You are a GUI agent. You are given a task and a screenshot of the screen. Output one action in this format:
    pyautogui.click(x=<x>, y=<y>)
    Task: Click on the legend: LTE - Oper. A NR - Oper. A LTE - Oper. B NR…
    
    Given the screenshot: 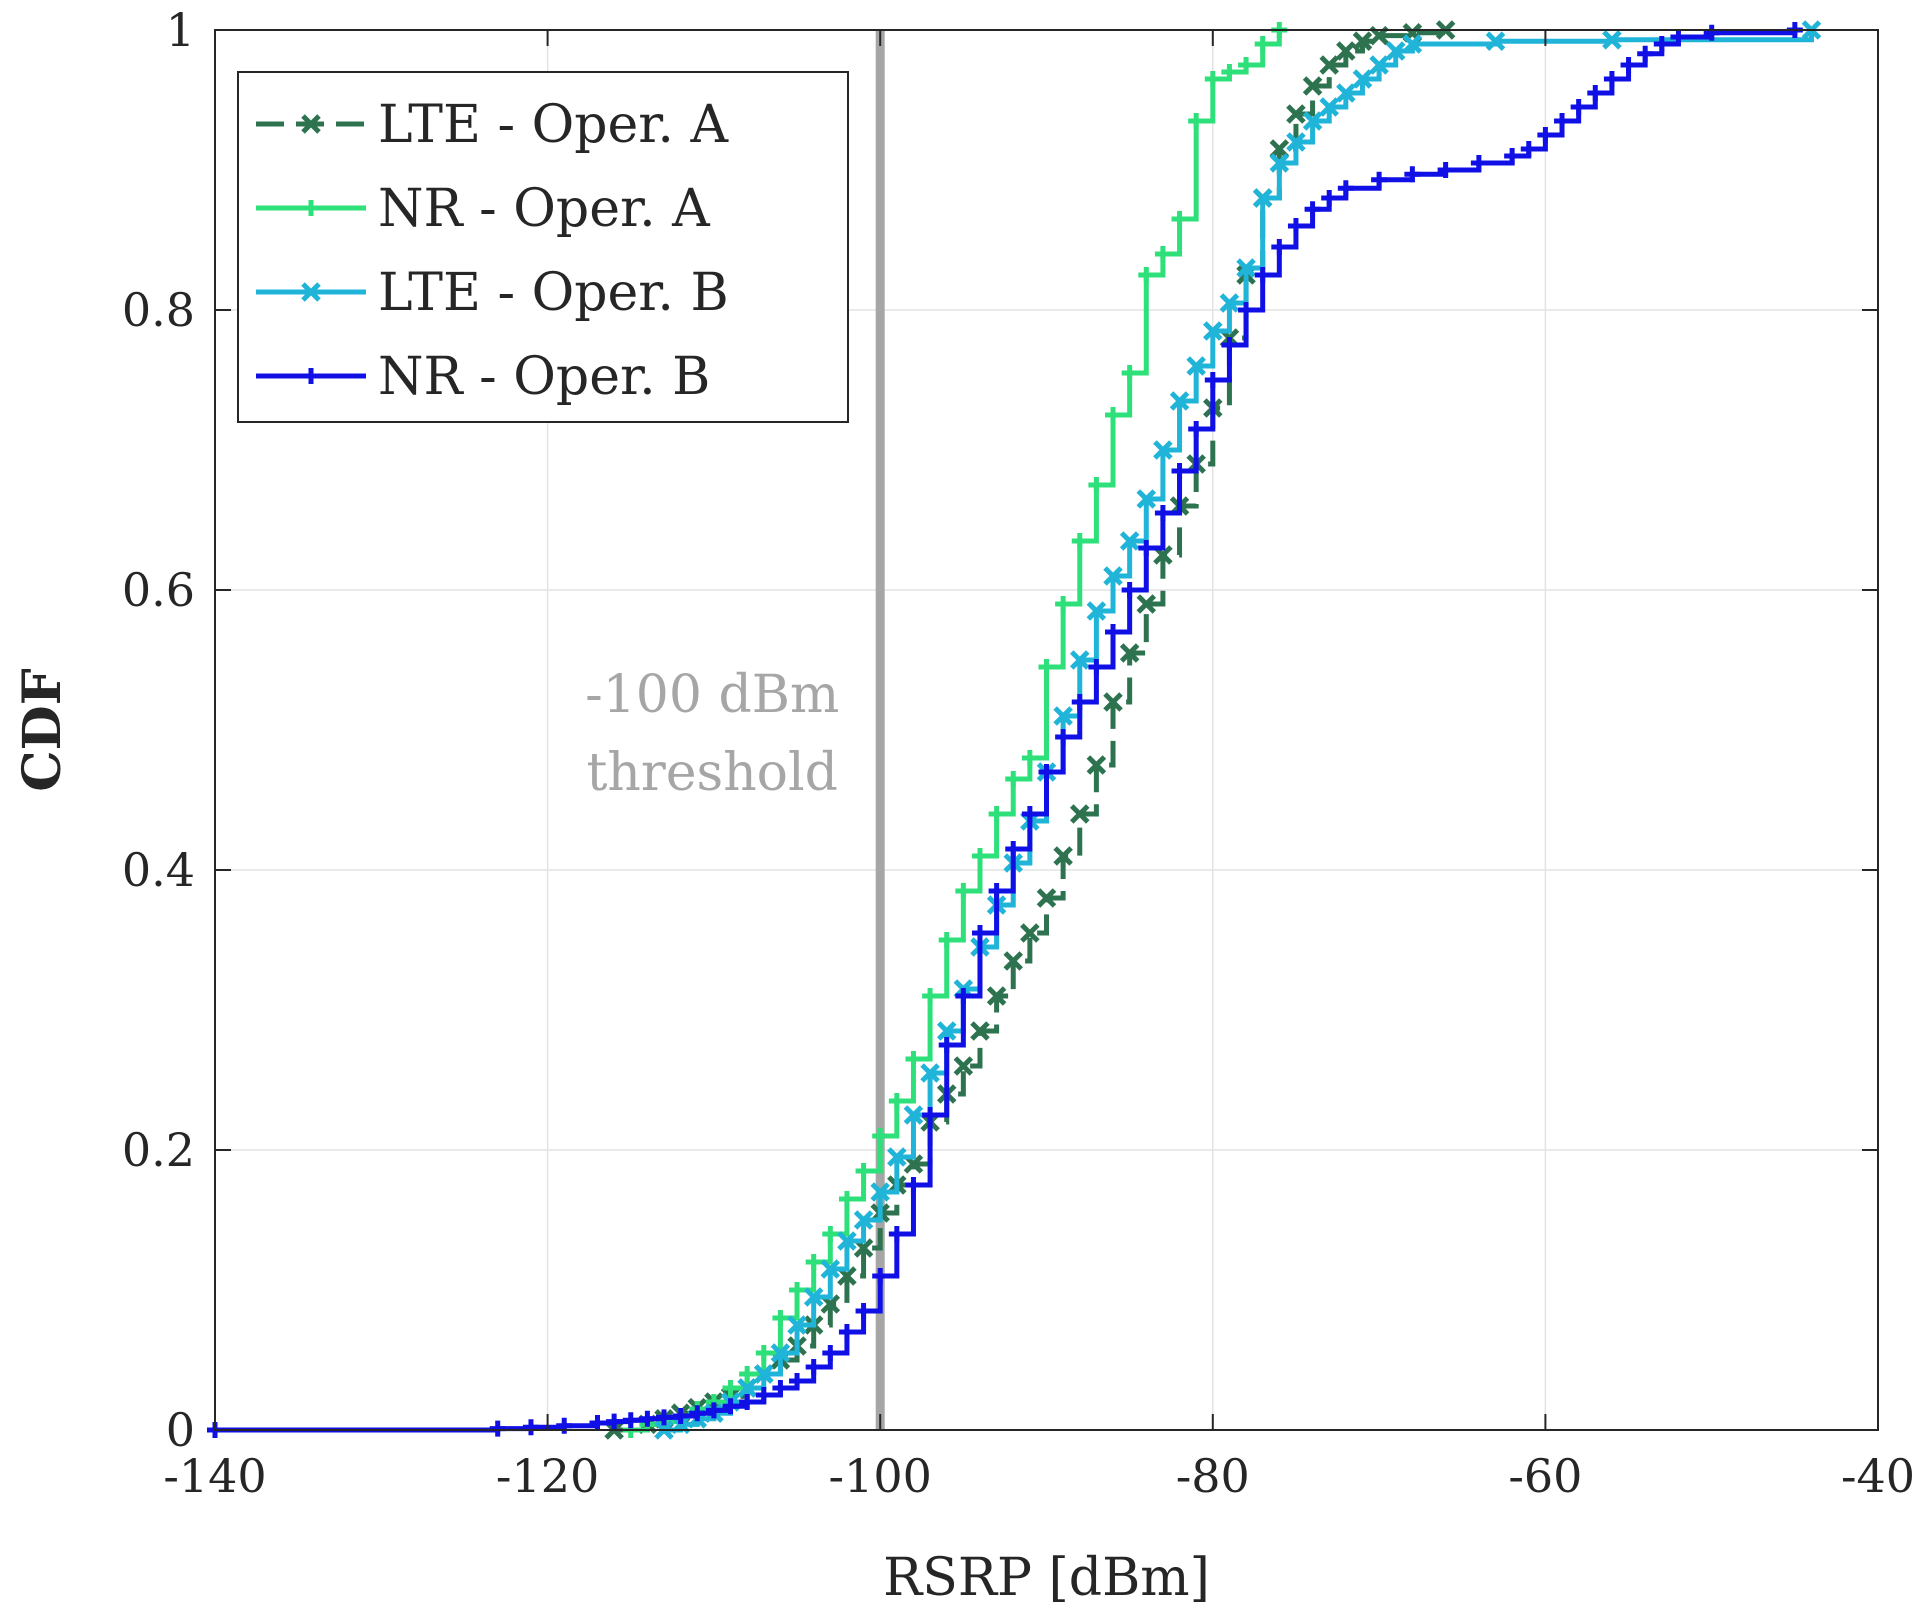 What is the action you would take?
    pyautogui.click(x=543, y=247)
    